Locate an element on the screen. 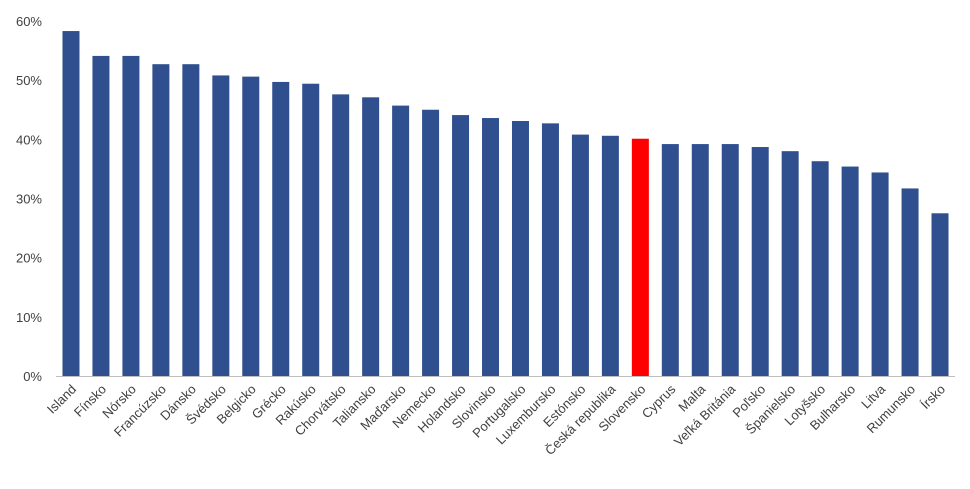 The height and width of the screenshot is (489, 970). y-axis: 0% 10% 20% 30% 40% 50% 60% is located at coordinates (29, 199).